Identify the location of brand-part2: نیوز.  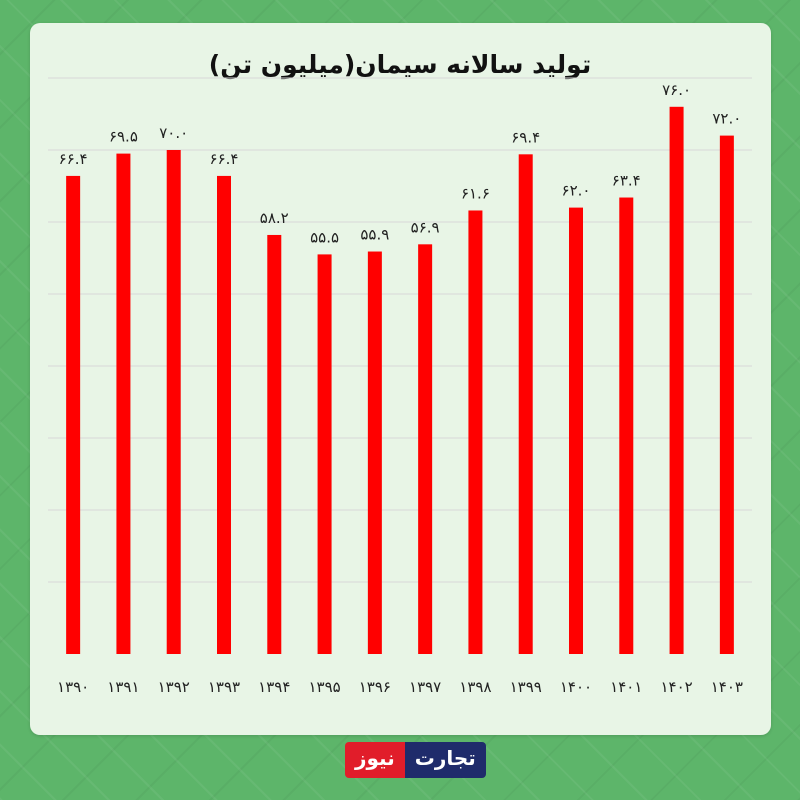
(375, 760).